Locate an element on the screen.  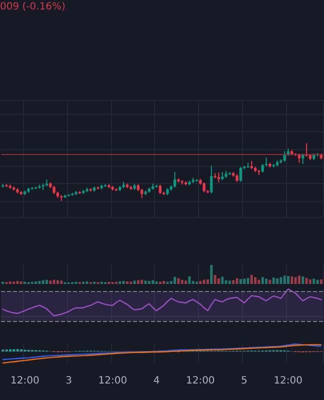
text: 009 (-0.16%) is located at coordinates (33, 7).